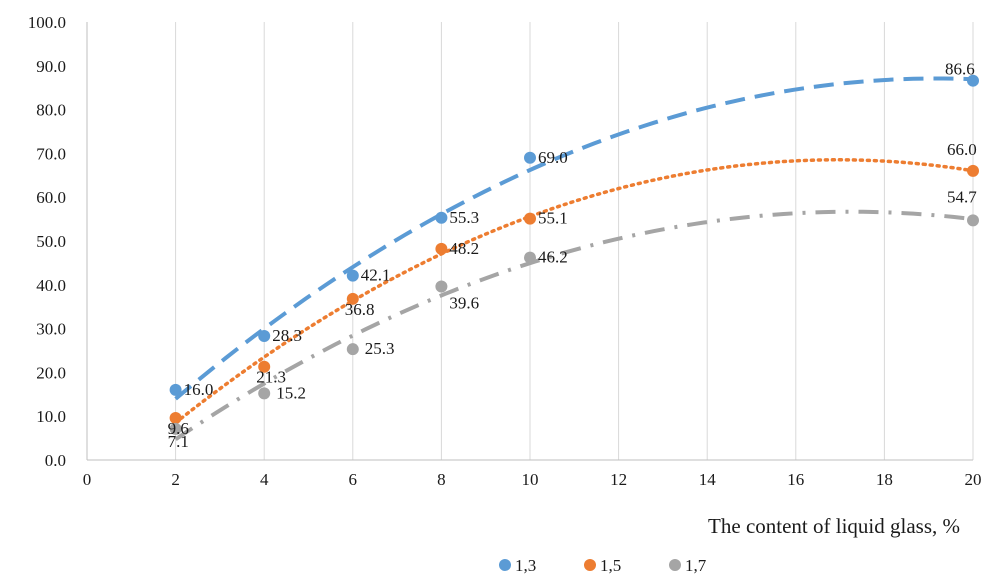 The width and height of the screenshot is (1000, 586). Describe the element at coordinates (960, 69) in the screenshot. I see `data-label: 86.6` at that location.